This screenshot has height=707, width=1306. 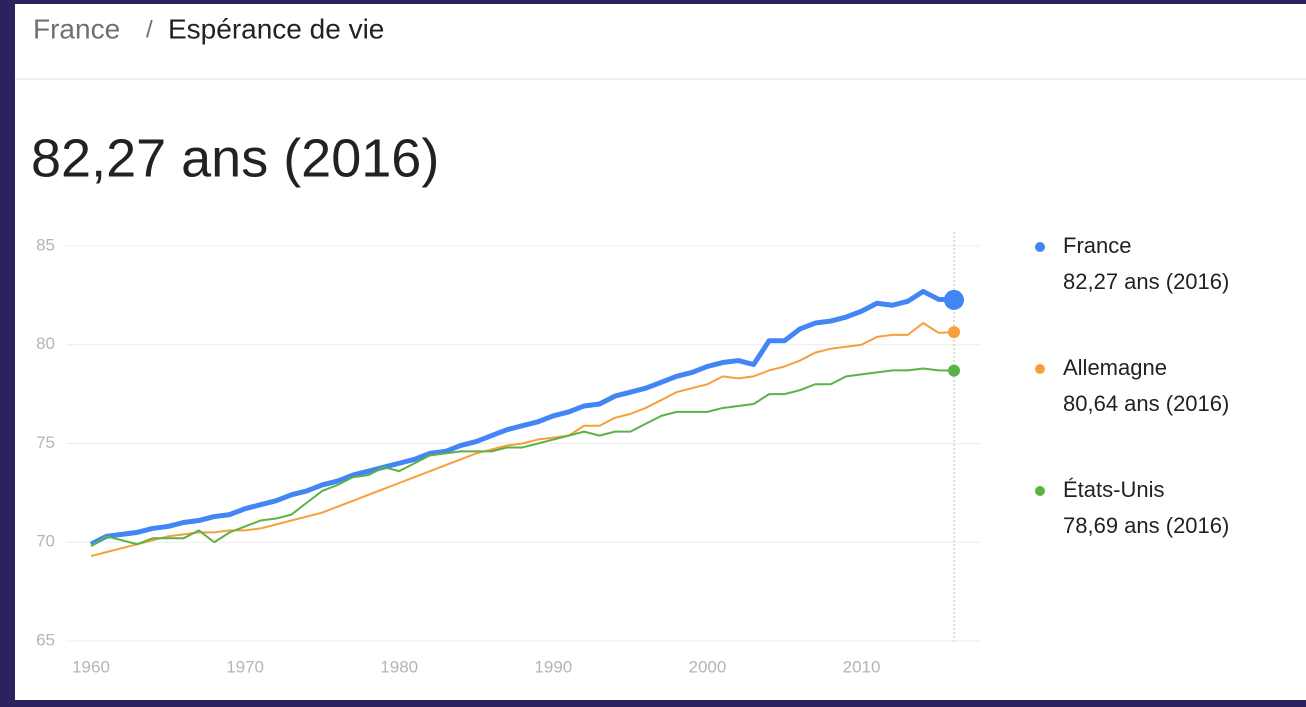 What do you see at coordinates (45, 343) in the screenshot?
I see `y-tick-label: 80` at bounding box center [45, 343].